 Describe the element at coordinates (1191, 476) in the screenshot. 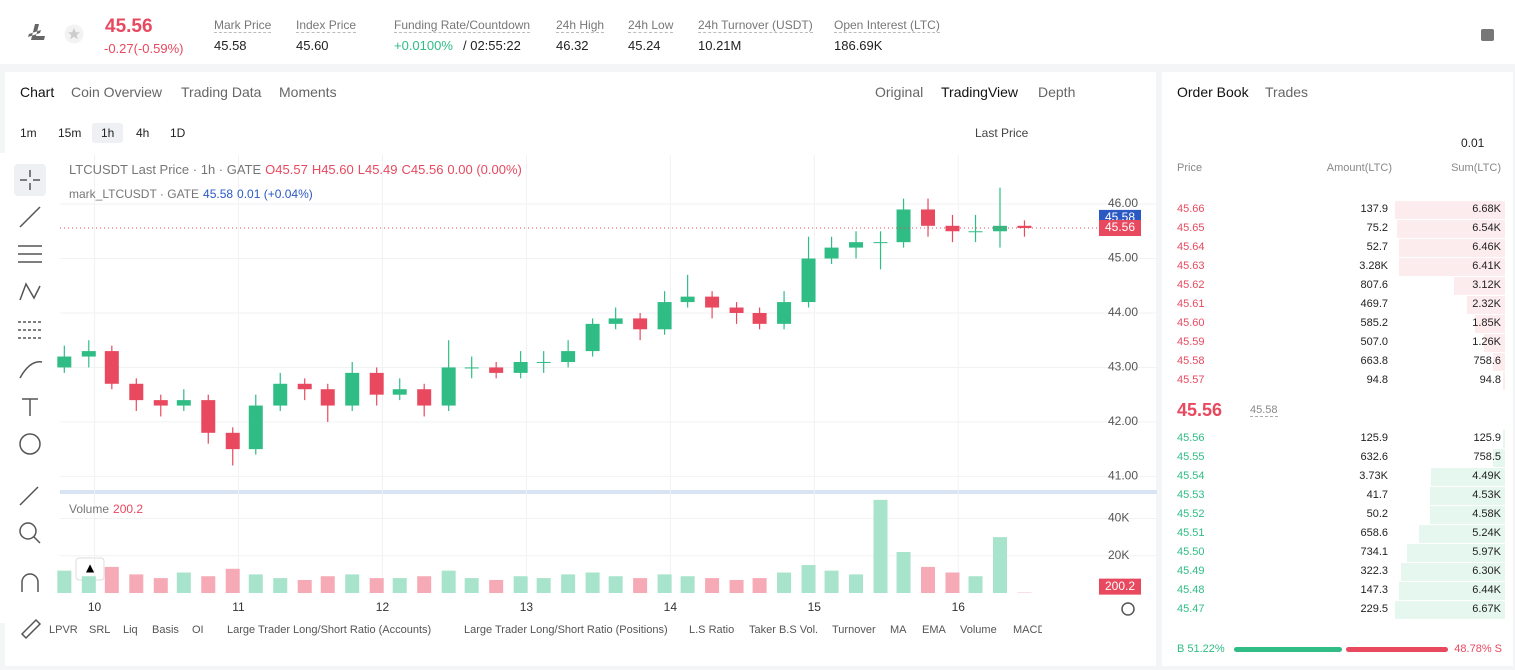

I see `price: 45.54` at that location.